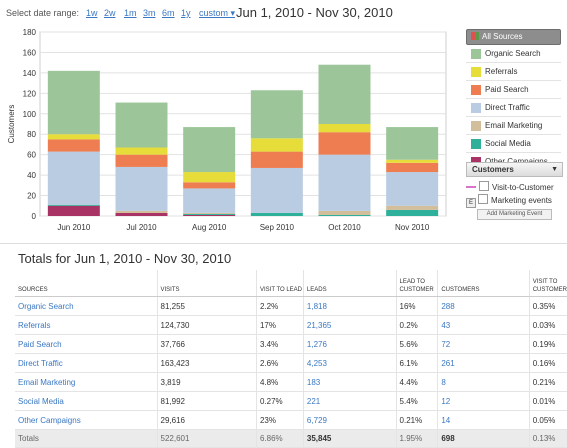 Image resolution: width=567 pixels, height=448 pixels. Describe the element at coordinates (483, 283) in the screenshot. I see `col-header-customers: CUSTOMERS` at that location.